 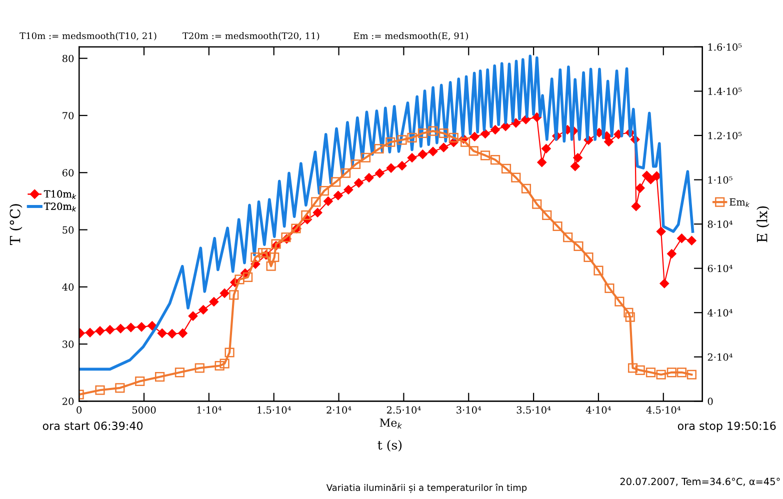 I want to click on y-tick-label: 30, so click(x=68, y=344).